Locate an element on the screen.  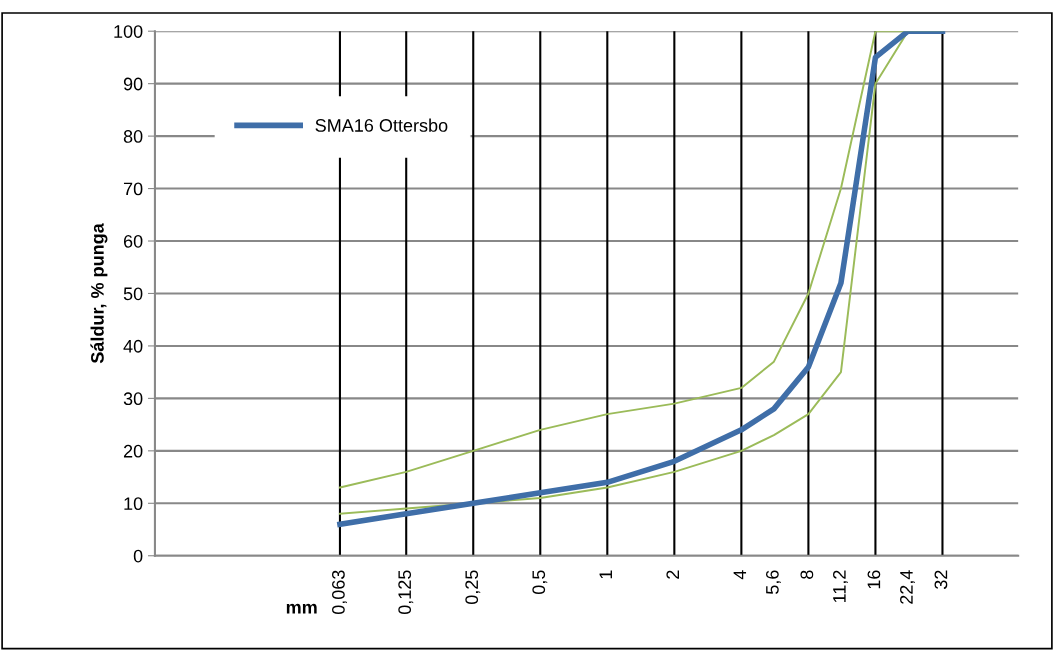
y-tick-label: 40 is located at coordinates (133, 346).